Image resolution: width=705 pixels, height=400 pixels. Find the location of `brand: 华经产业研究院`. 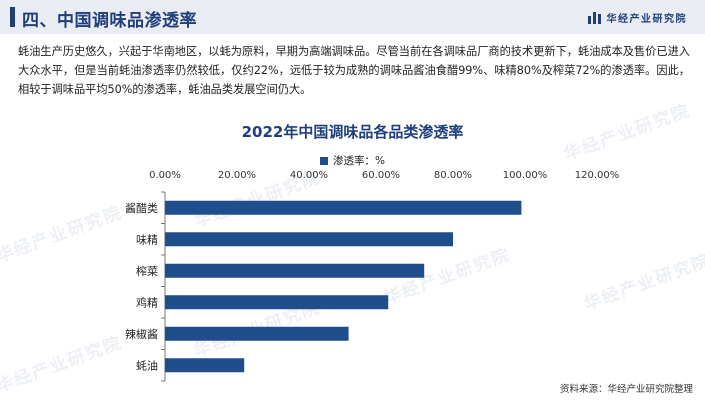

brand: 华经产业研究院 is located at coordinates (637, 17).